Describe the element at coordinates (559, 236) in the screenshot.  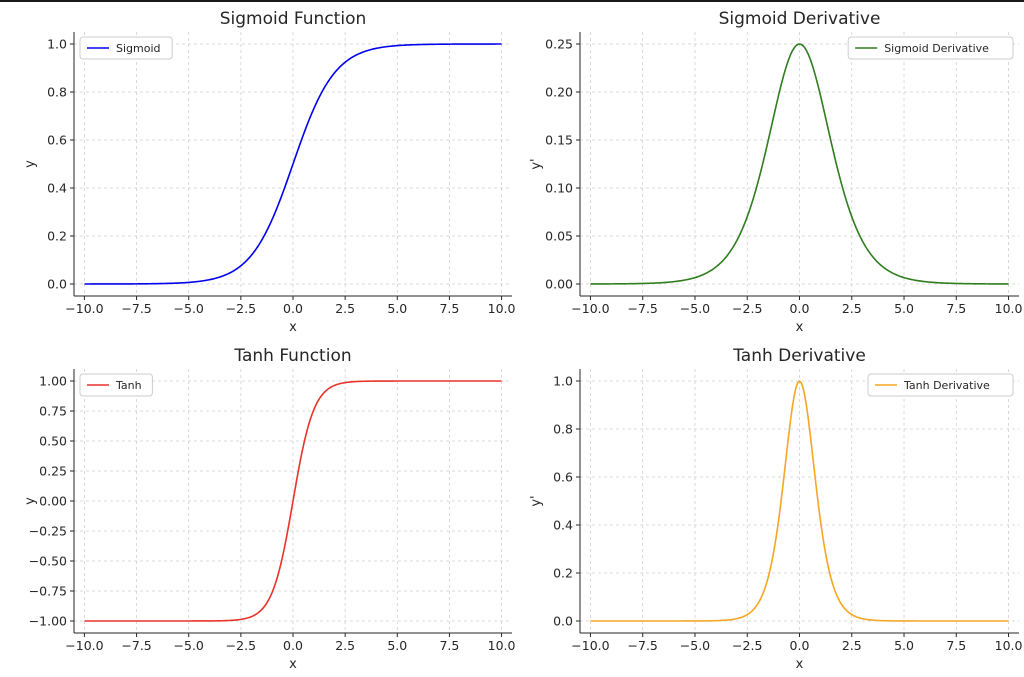
I see `y-tick-label: 0.05` at that location.